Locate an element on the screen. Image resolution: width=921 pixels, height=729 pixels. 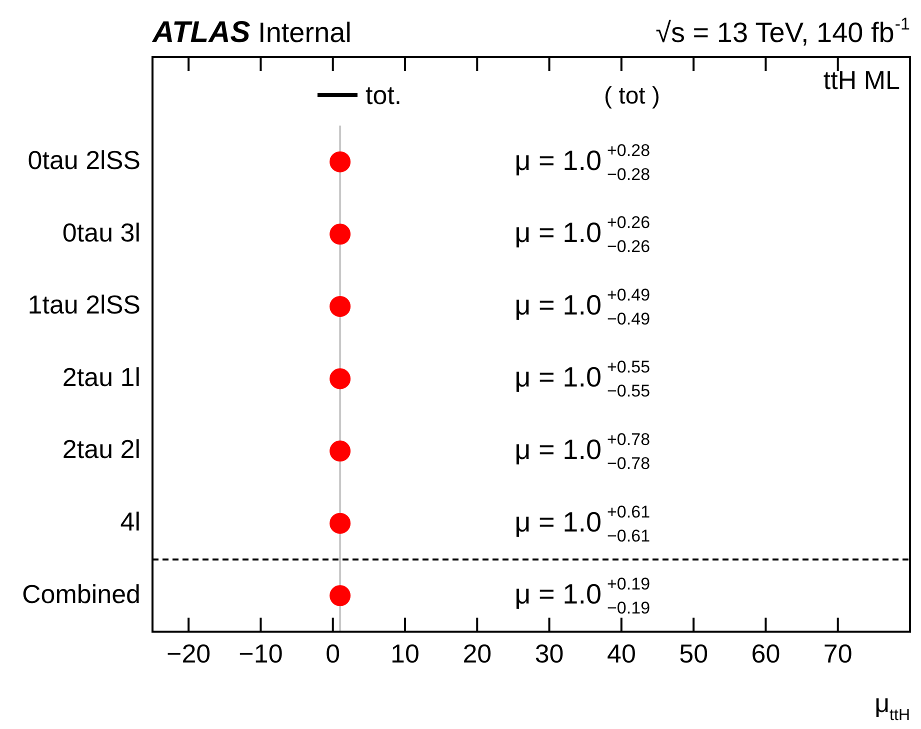
x-tick-label: 50 is located at coordinates (693, 653).